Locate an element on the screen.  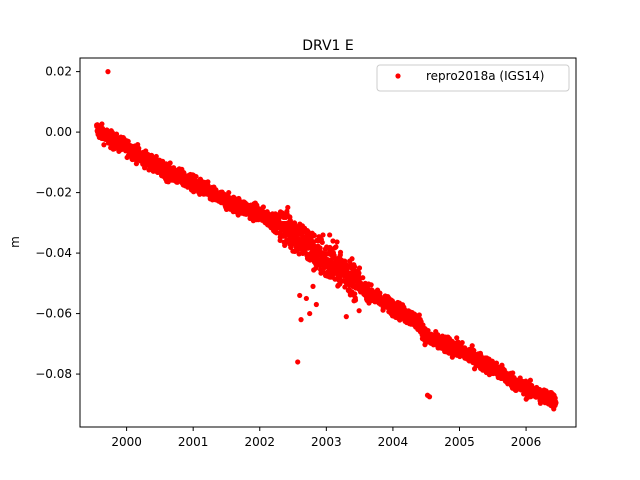
y-tick-label: 0.00 is located at coordinates (58, 132).